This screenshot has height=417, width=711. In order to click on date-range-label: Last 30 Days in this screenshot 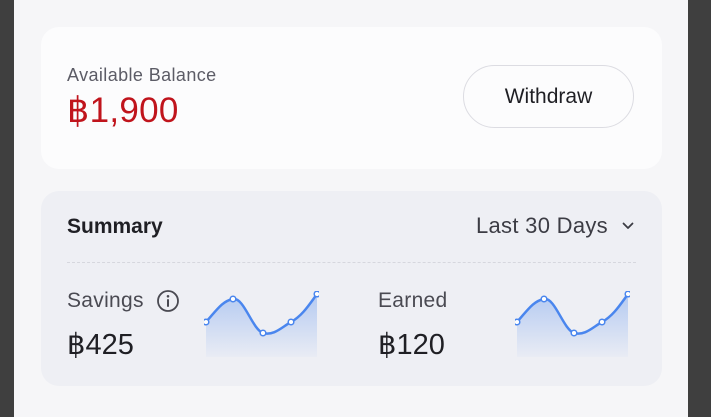, I will do `click(541, 225)`.